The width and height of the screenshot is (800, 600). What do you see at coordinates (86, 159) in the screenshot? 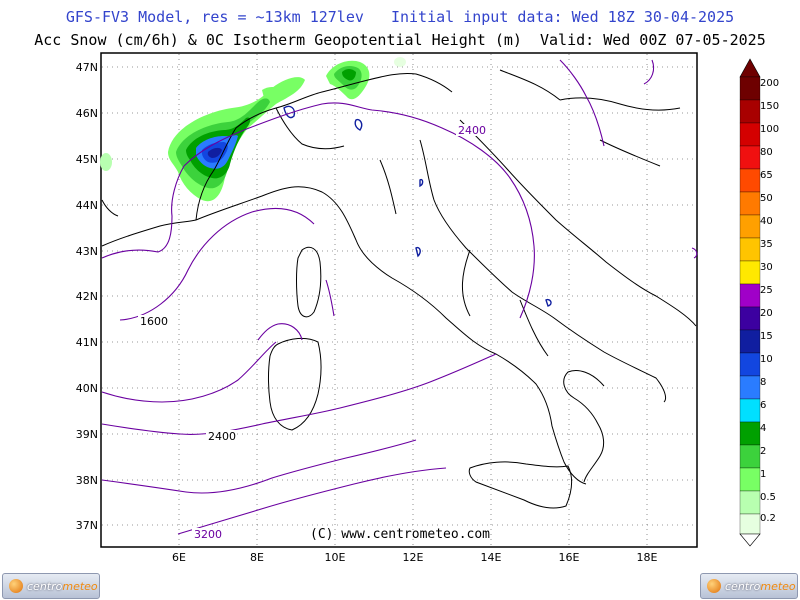
I see `lat-label-45n: 45N` at bounding box center [86, 159].